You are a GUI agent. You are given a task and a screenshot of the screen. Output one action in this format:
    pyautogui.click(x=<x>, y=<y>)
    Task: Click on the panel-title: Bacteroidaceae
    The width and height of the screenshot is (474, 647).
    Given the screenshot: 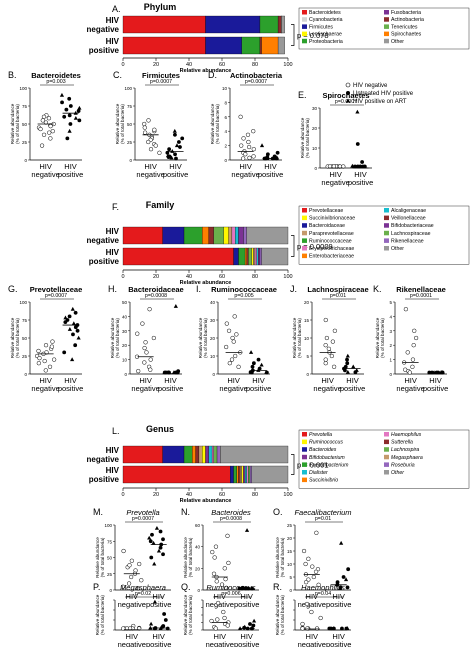 What is the action you would take?
    pyautogui.click(x=155, y=289)
    